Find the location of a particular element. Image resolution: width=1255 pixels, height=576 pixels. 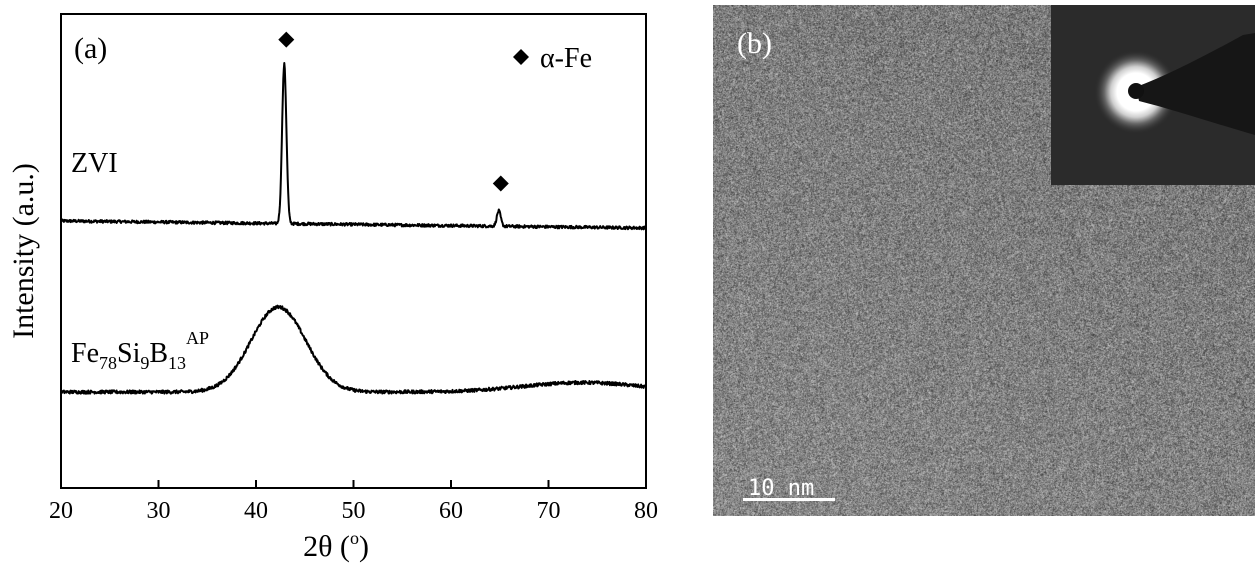

scale-bar-label: 10 nm is located at coordinates (781, 488).